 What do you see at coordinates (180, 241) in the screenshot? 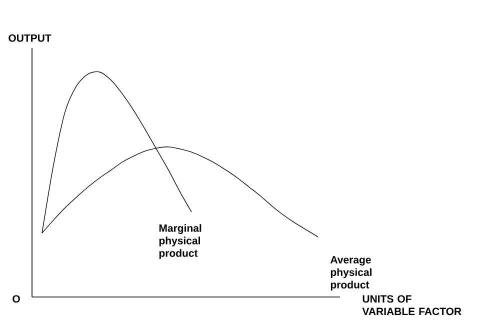
I see `series-label: Marginal physical product` at bounding box center [180, 241].